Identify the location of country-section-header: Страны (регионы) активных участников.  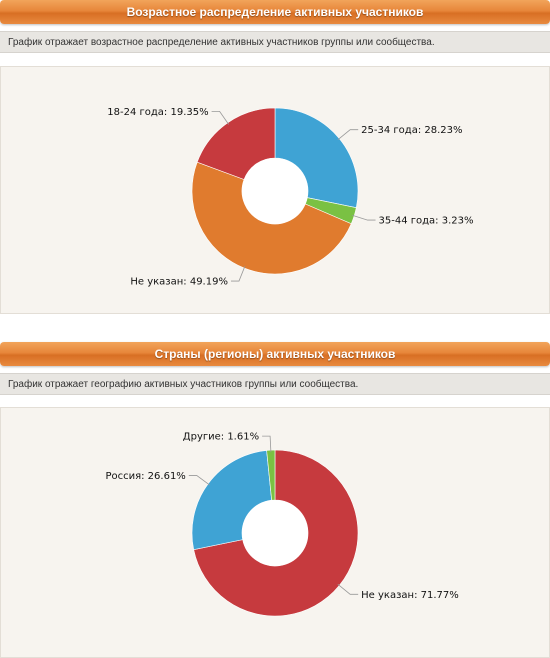
(275, 354).